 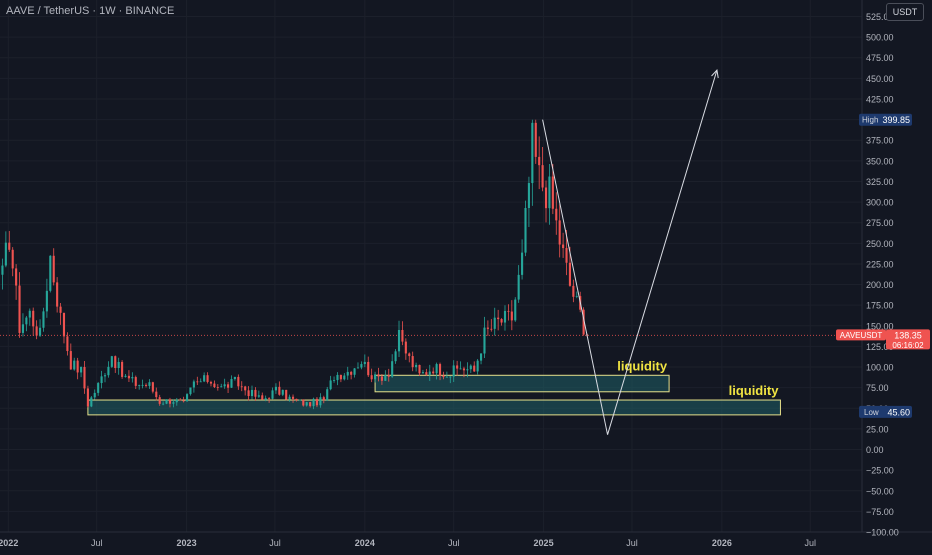 What do you see at coordinates (880, 161) in the screenshot?
I see `price-tick-label: 350.00` at bounding box center [880, 161].